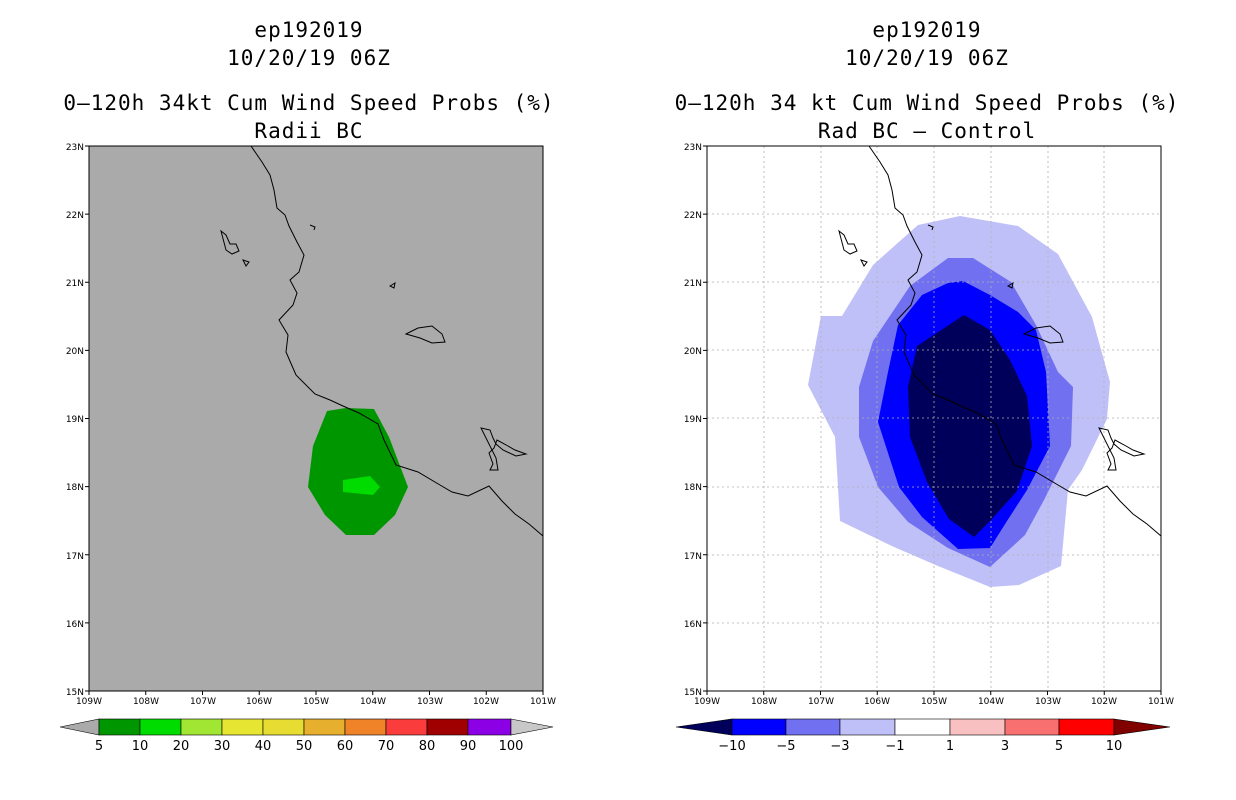 This screenshot has height=800, width=1236. I want to click on colorbar-label: −10, so click(731, 746).